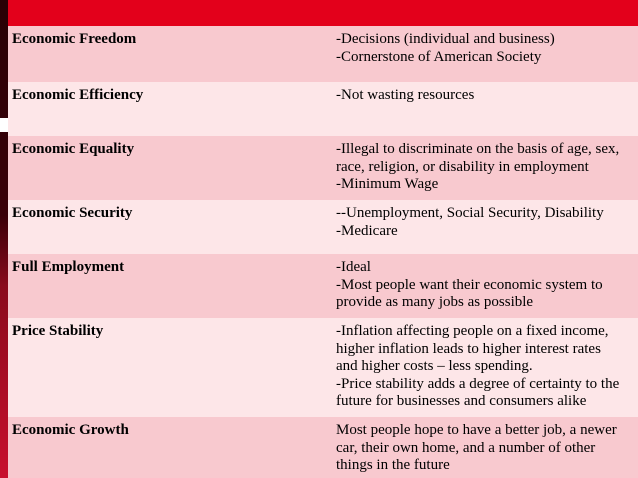 Image resolution: width=638 pixels, height=478 pixels. I want to click on description-line: -Decisions (individual and business), so click(445, 39).